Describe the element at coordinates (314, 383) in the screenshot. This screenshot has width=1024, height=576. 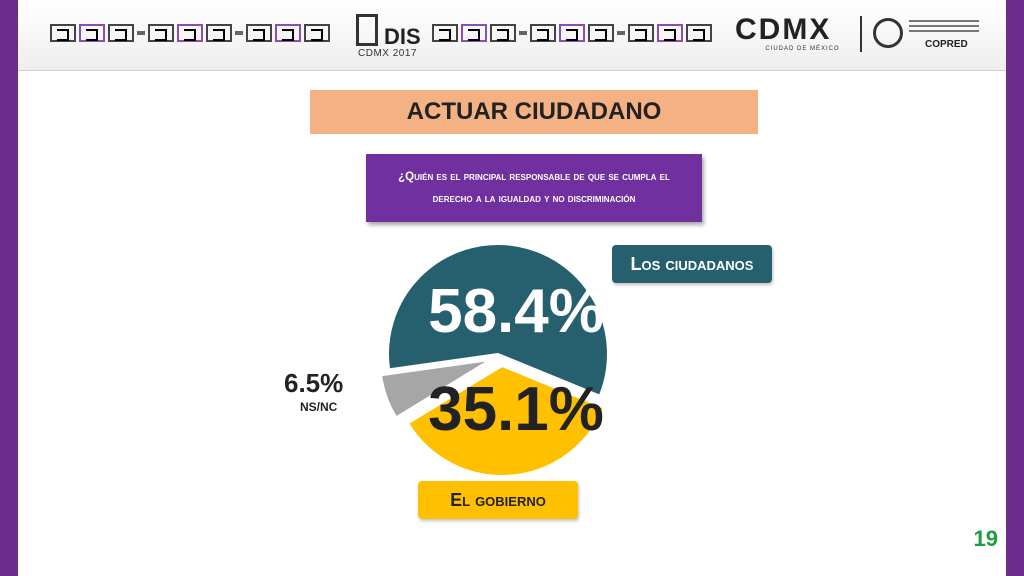
I see `ns-nc-value-label: 6.5%` at that location.